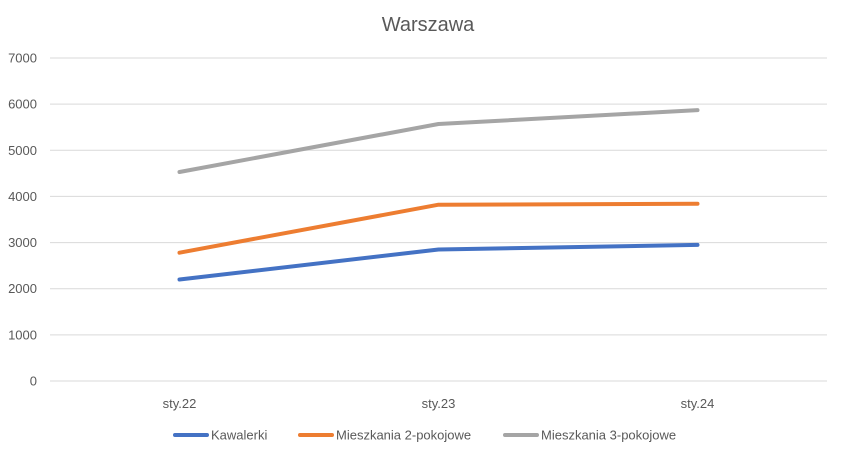  I want to click on y-tick-label: 1000, so click(22, 334).